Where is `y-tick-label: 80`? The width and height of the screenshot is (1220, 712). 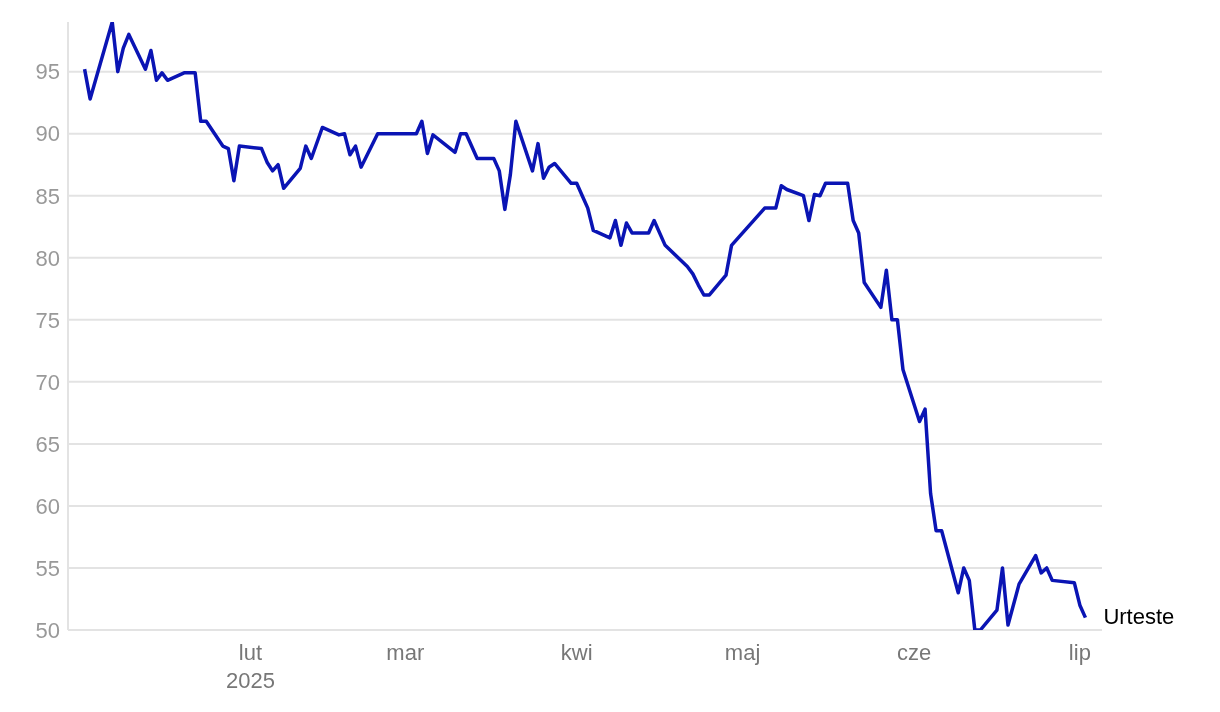 y-tick-label: 80 is located at coordinates (47, 258).